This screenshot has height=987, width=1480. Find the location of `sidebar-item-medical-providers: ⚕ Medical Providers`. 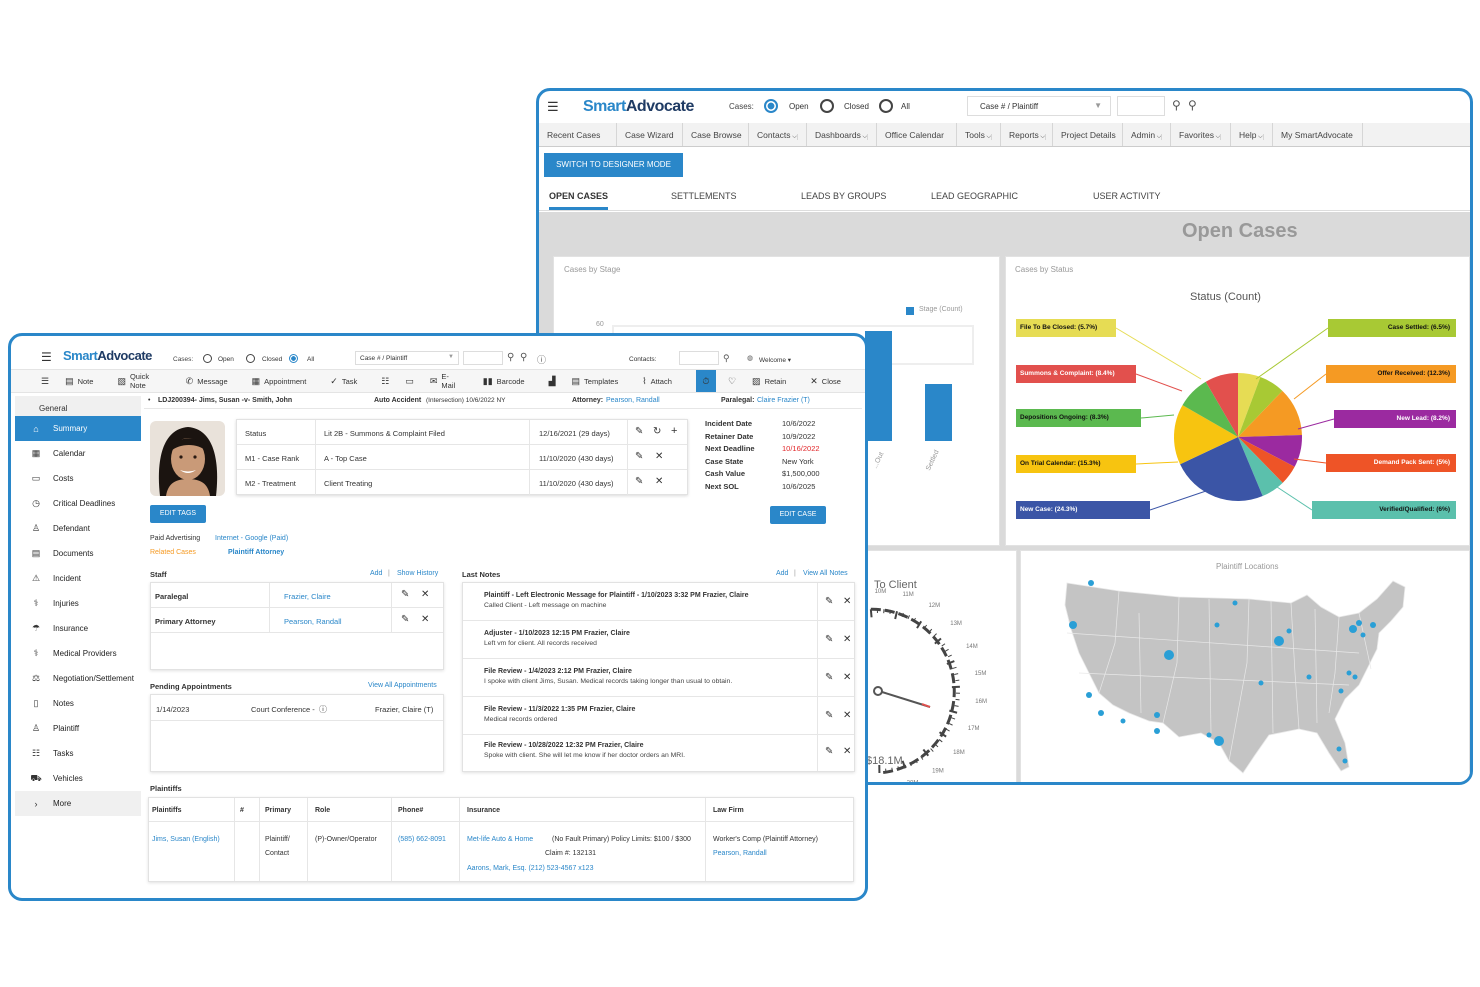

sidebar-item-medical-providers: ⚕ Medical Providers is located at coordinates (78, 653).